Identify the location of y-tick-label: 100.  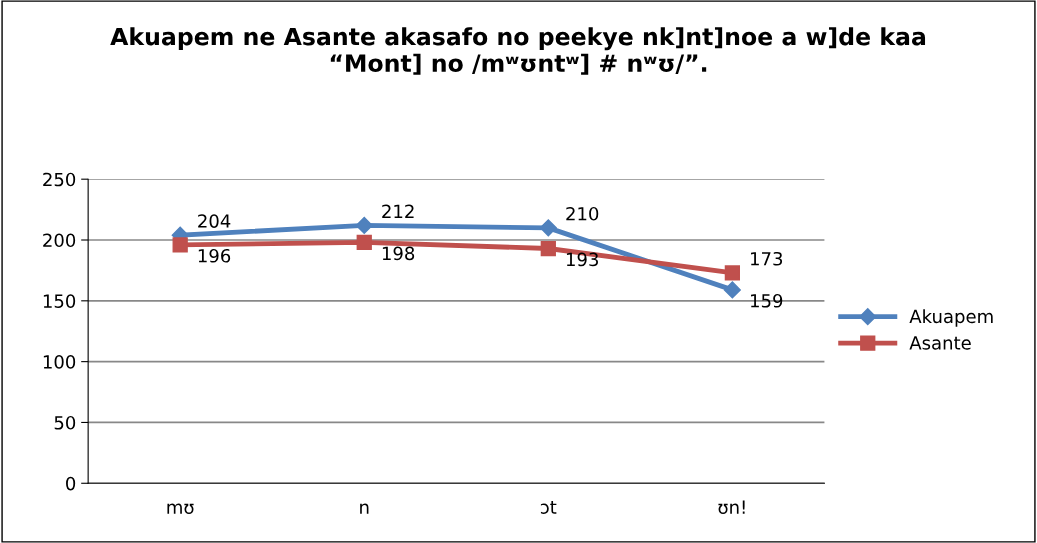
(59, 362).